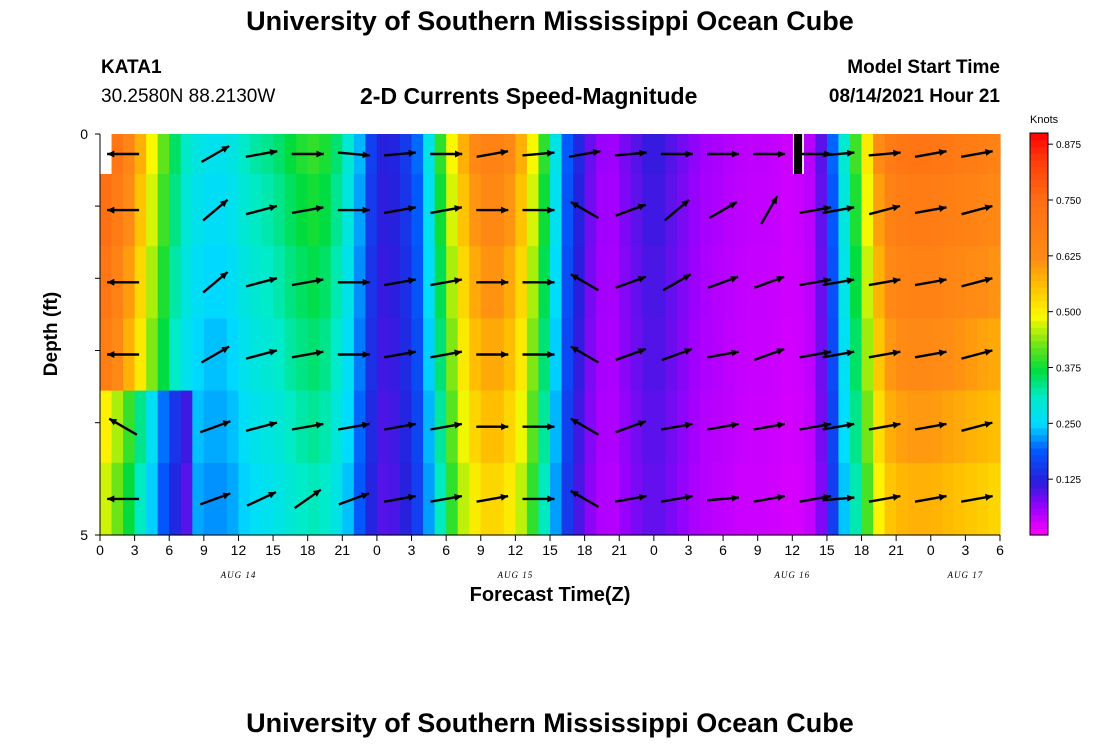  I want to click on colorbar-tick-label: 0.500, so click(1068, 313).